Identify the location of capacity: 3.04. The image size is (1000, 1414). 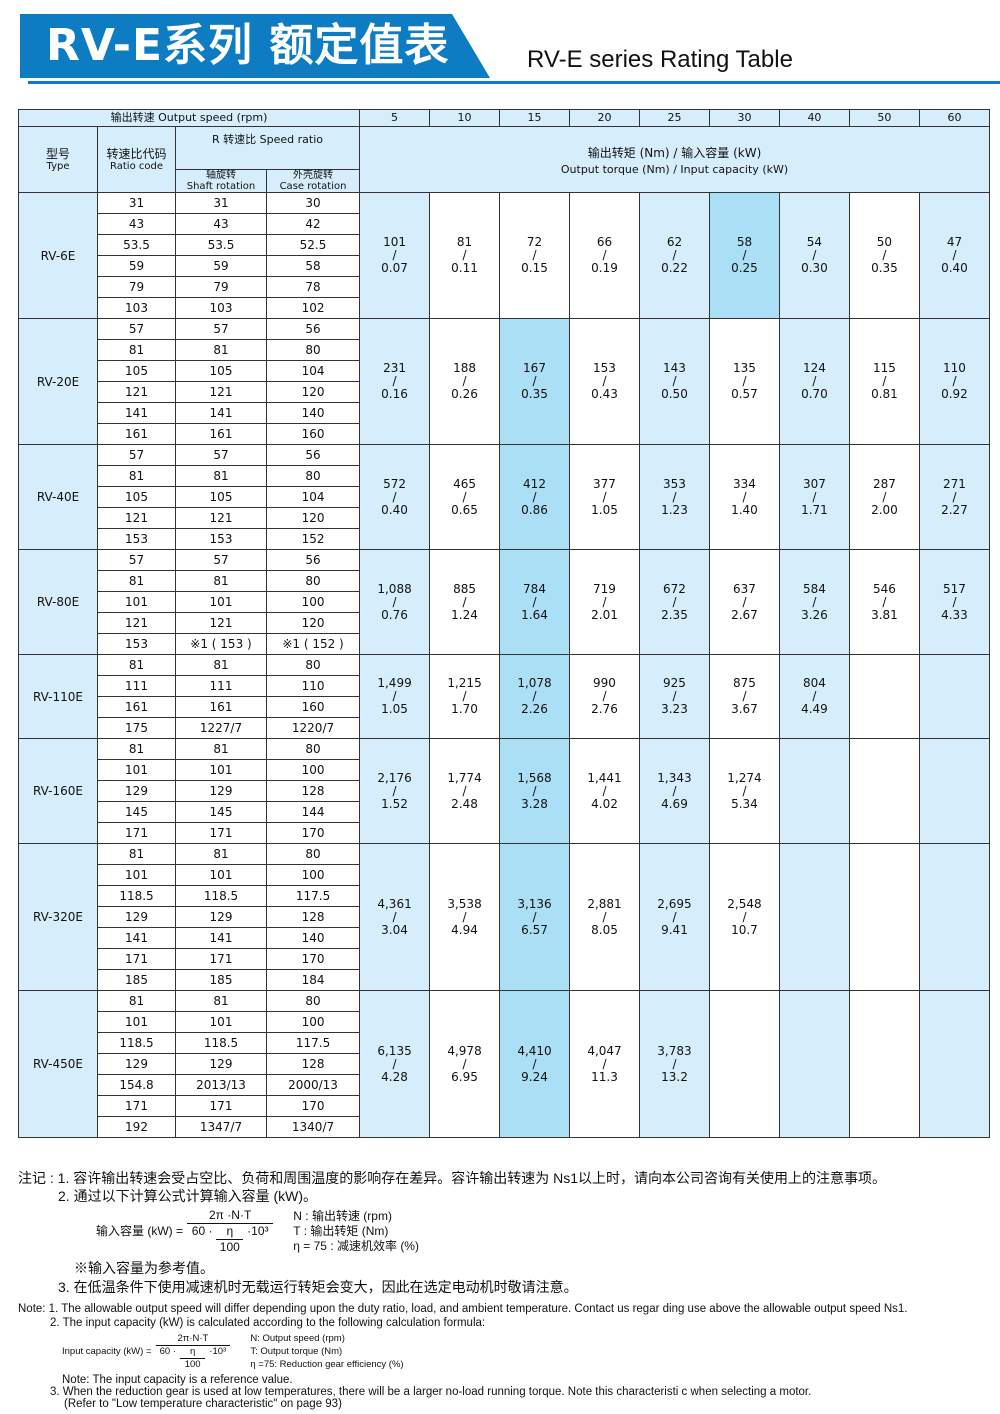
(394, 929).